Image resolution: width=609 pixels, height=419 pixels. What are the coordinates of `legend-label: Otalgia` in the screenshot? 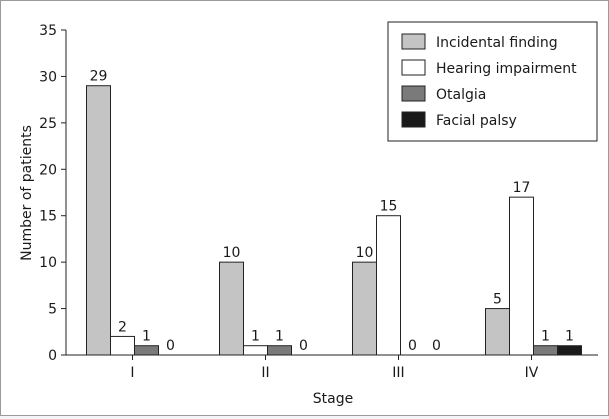 It's located at (461, 95).